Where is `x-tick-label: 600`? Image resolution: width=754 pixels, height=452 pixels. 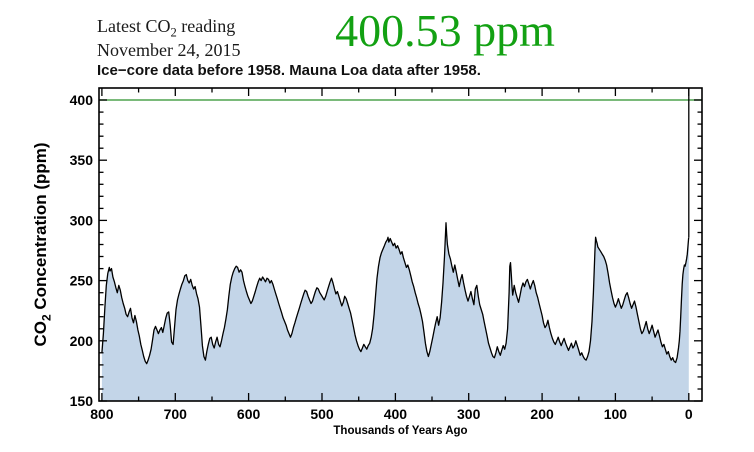
x-tick-label: 600 is located at coordinates (249, 414).